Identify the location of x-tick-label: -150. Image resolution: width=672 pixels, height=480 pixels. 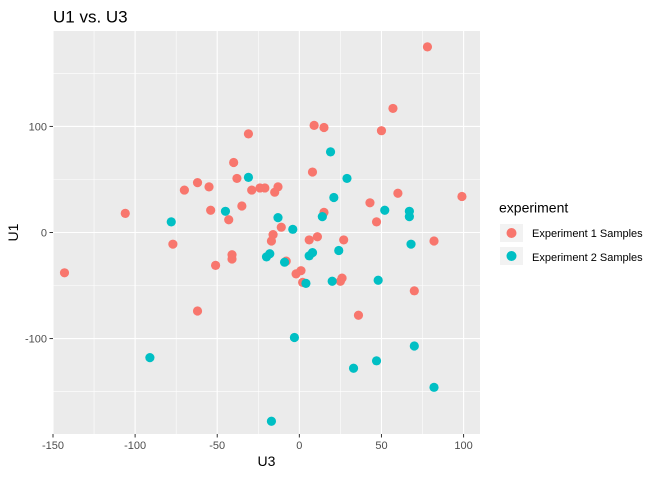
(53, 446).